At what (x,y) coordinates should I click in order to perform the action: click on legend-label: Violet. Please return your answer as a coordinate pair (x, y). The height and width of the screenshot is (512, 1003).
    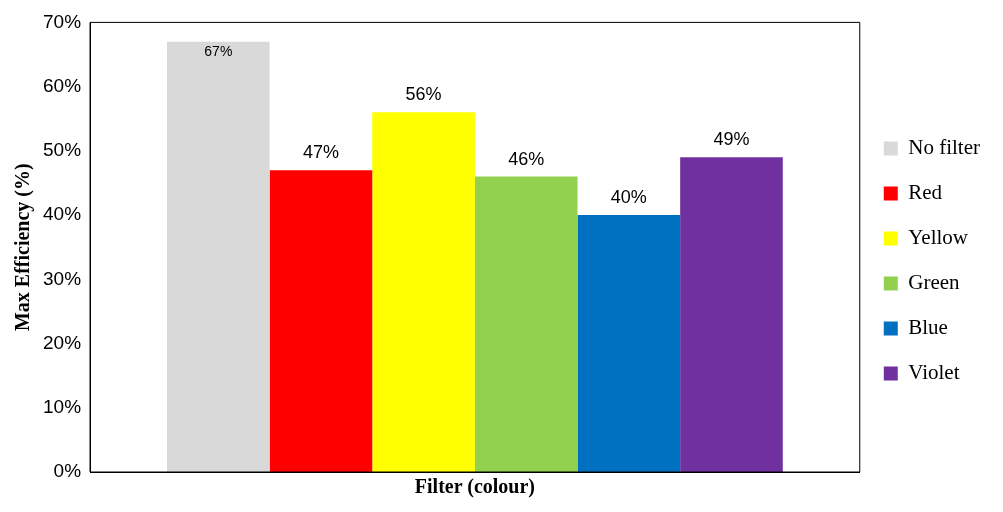
    Looking at the image, I should click on (934, 372).